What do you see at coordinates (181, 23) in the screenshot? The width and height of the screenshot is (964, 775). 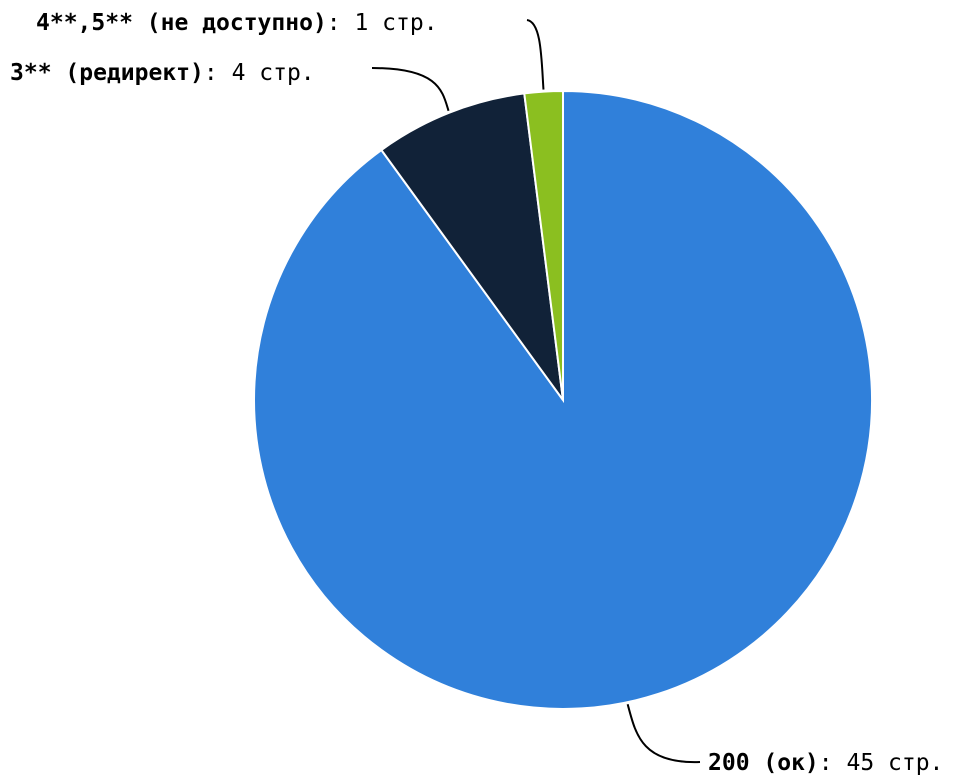 I see `slice-label-name-2: 4**,5** (не доступно)` at bounding box center [181, 23].